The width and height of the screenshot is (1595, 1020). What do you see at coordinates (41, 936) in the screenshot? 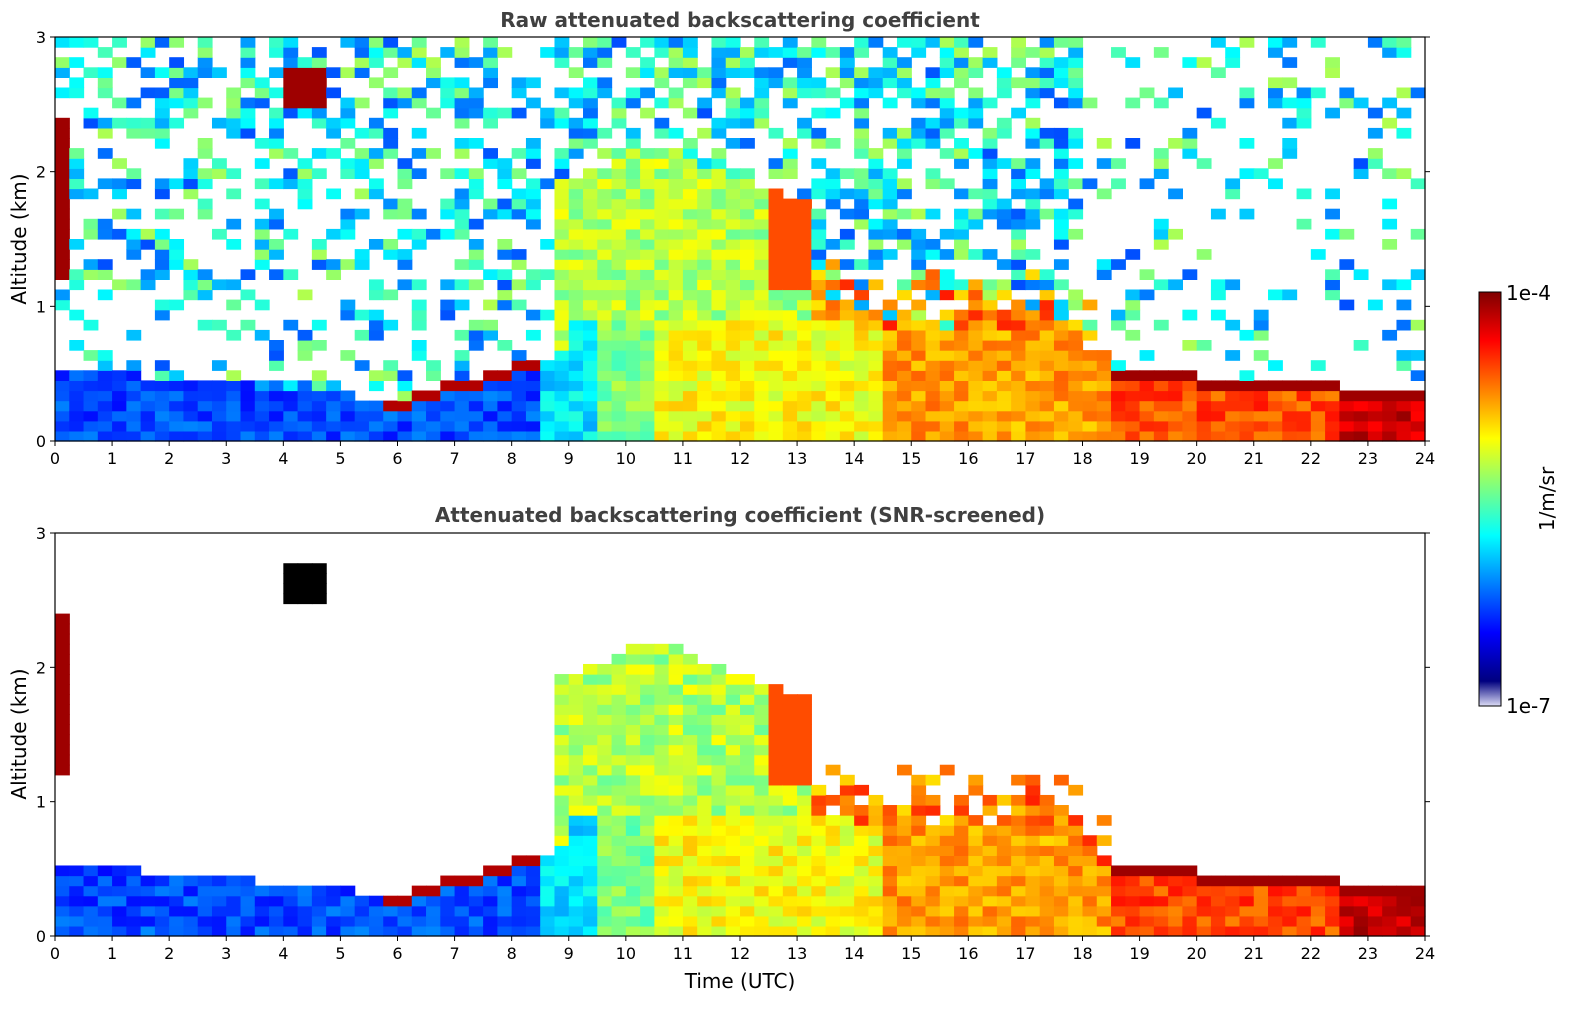
I see `y-tick-label: 0` at bounding box center [41, 936].